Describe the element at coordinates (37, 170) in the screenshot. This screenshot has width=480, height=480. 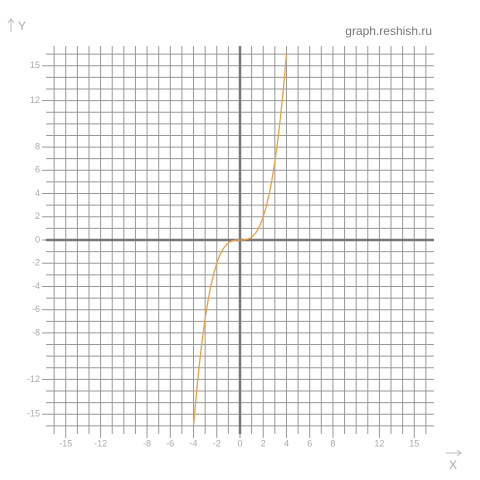
I see `y-tick-label: 6` at that location.